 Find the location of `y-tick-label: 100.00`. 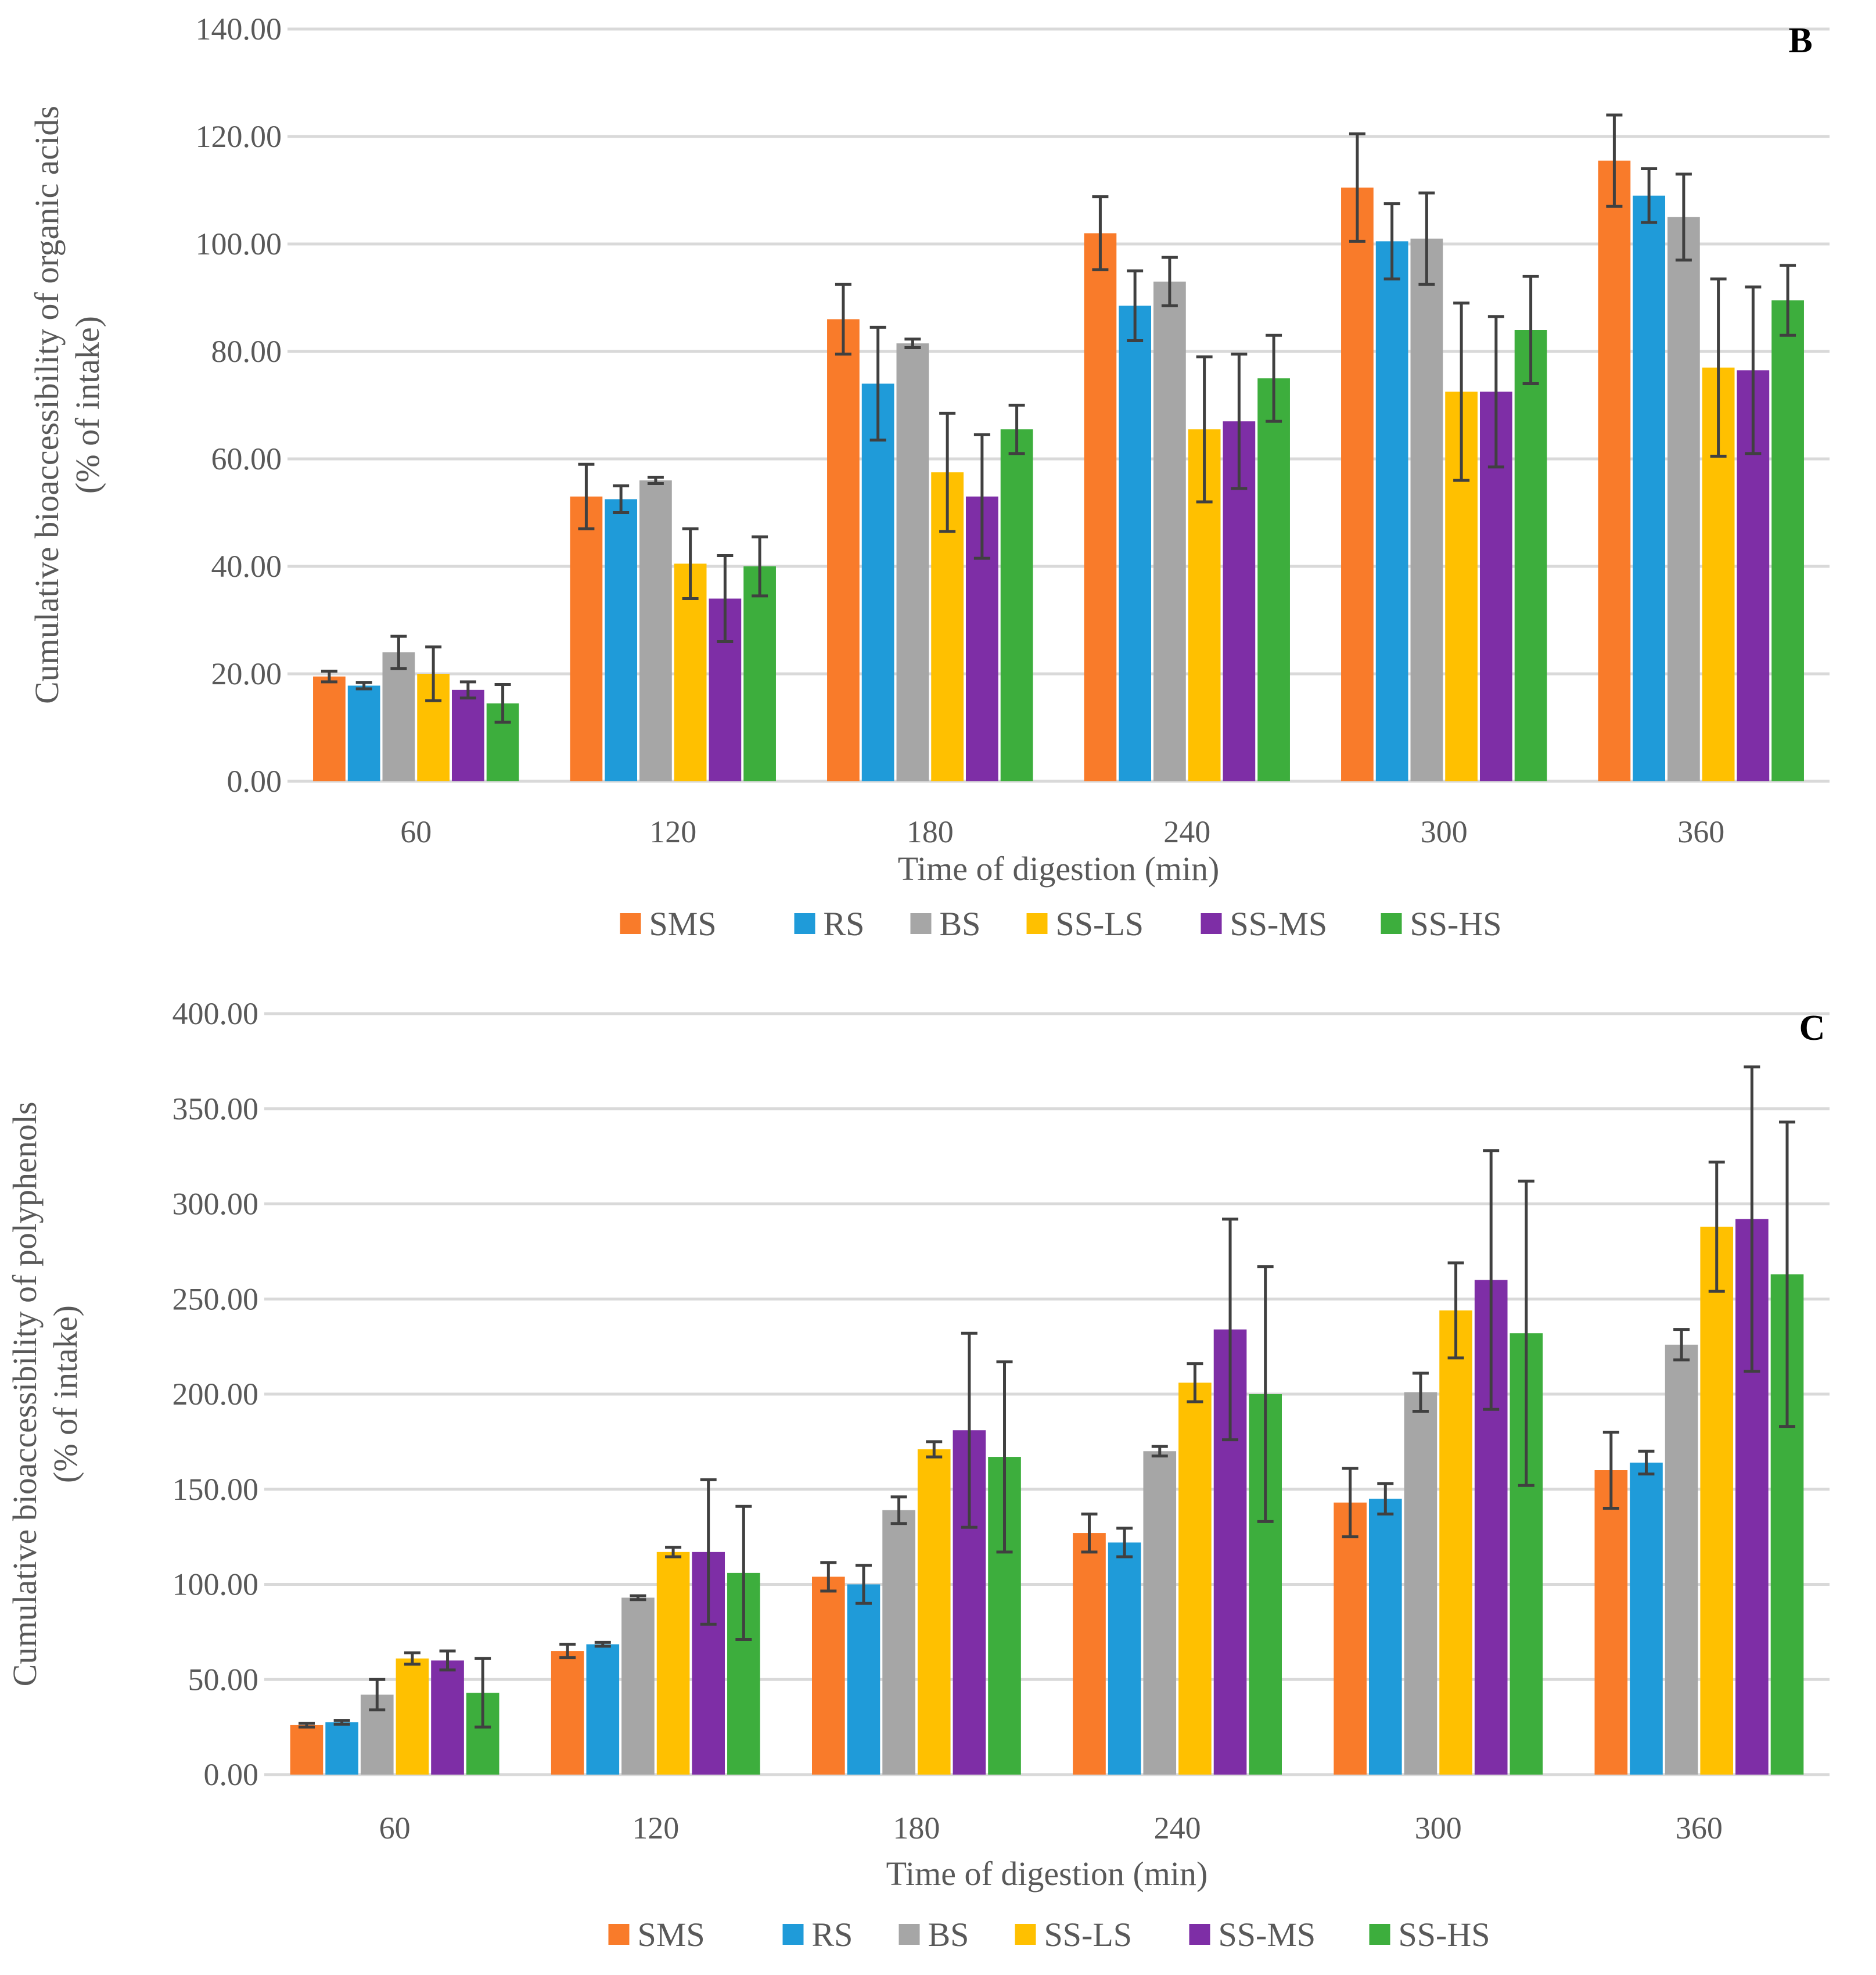

y-tick-label: 100.00 is located at coordinates (239, 244).